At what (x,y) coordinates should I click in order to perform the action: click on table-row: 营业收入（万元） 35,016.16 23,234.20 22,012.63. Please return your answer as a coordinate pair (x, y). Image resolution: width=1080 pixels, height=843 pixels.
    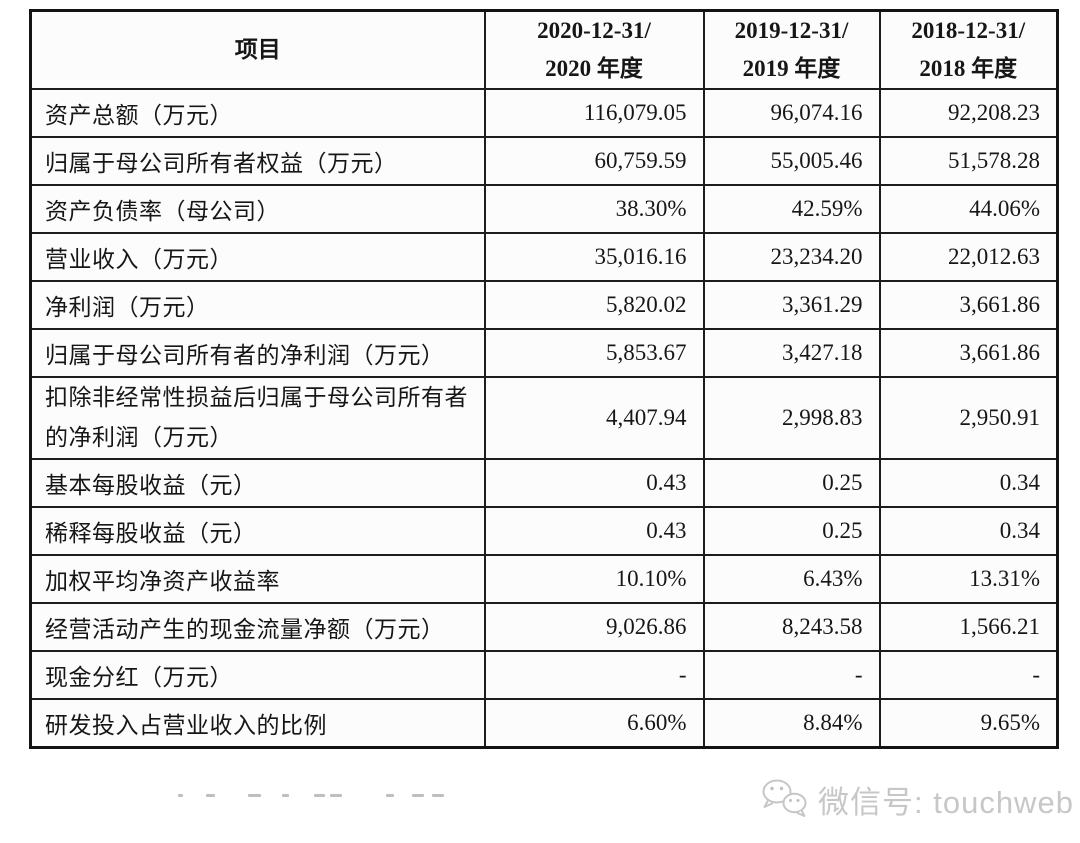
    Looking at the image, I should click on (544, 256).